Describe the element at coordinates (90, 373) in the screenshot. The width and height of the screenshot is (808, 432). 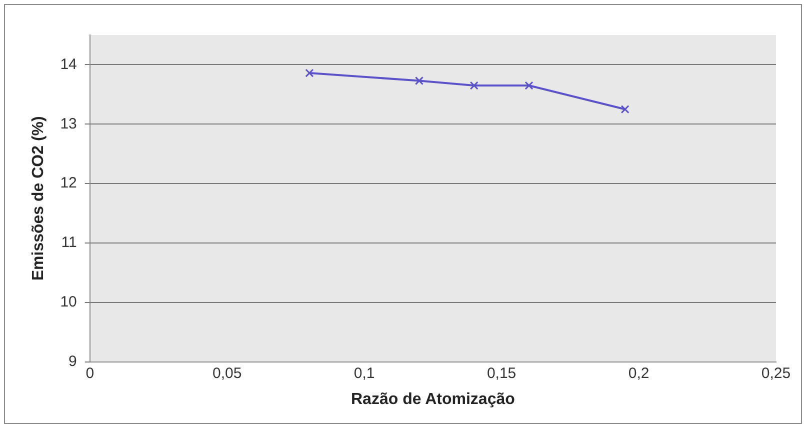
I see `x-tick-label: 0` at that location.